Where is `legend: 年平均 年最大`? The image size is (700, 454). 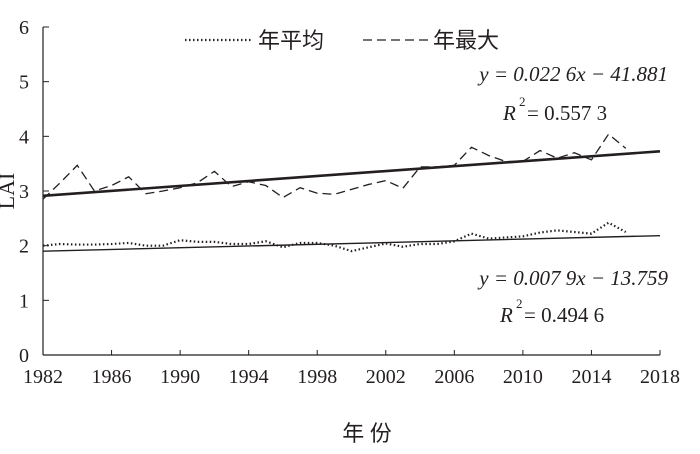
legend: 年平均 年最大 is located at coordinates (342, 40).